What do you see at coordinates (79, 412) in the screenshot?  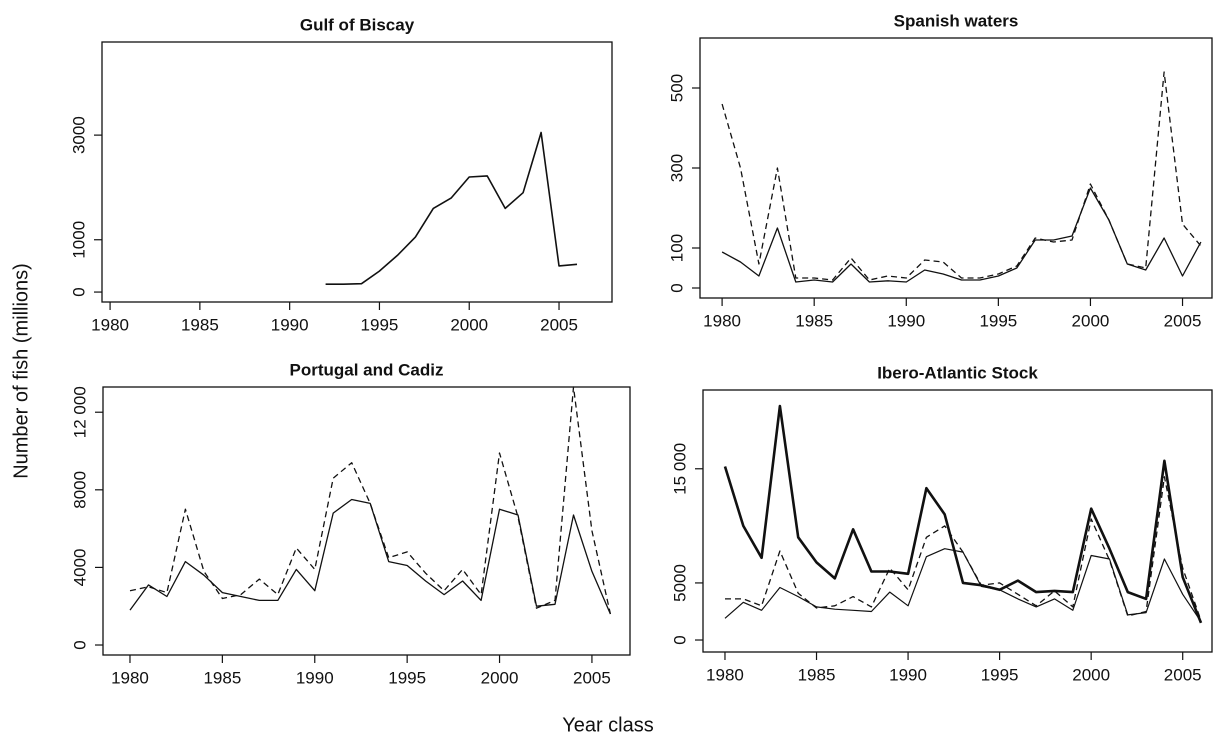 I see `y-tick-label: 12 000` at bounding box center [79, 412].